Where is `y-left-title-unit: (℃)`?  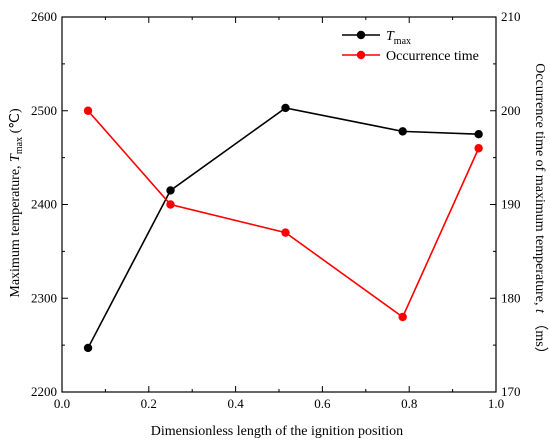
y-left-title-unit: (℃) is located at coordinates (15, 122).